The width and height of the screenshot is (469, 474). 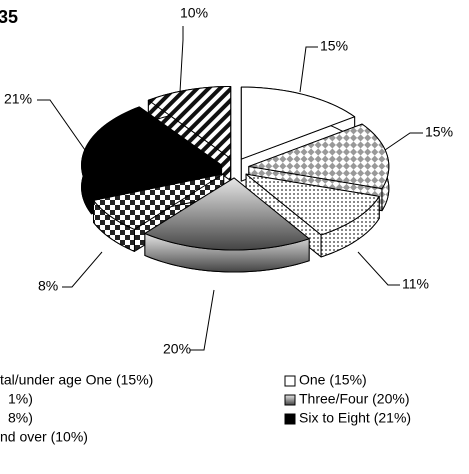 What do you see at coordinates (355, 418) in the screenshot?
I see `legend-label: Six to Eight (21%)` at bounding box center [355, 418].